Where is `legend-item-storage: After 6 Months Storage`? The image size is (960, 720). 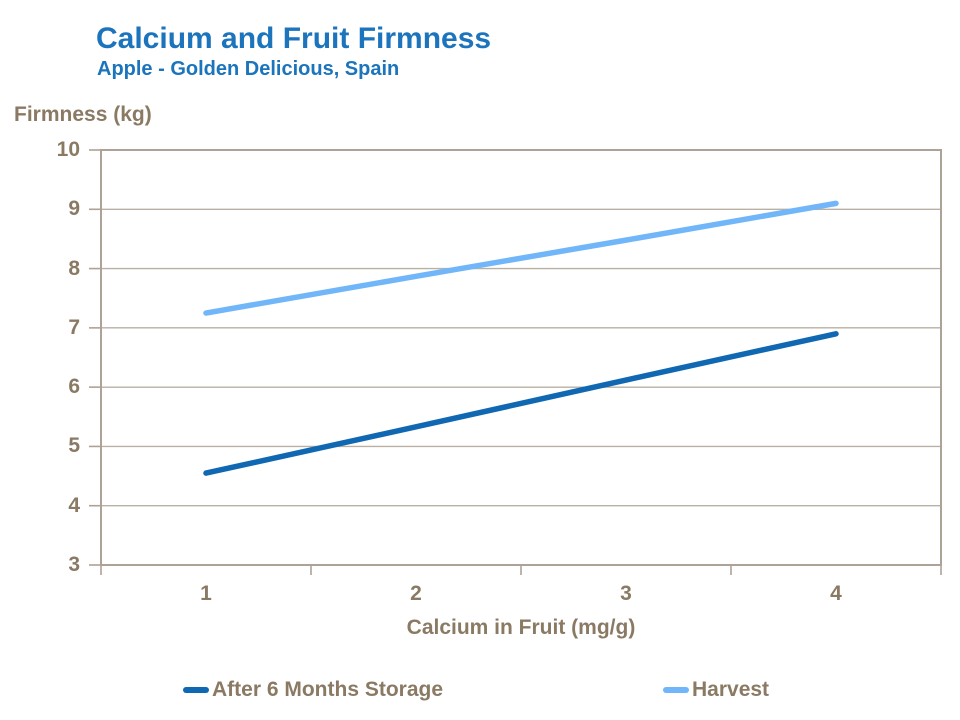
legend-item-storage: After 6 Months Storage is located at coordinates (313, 690).